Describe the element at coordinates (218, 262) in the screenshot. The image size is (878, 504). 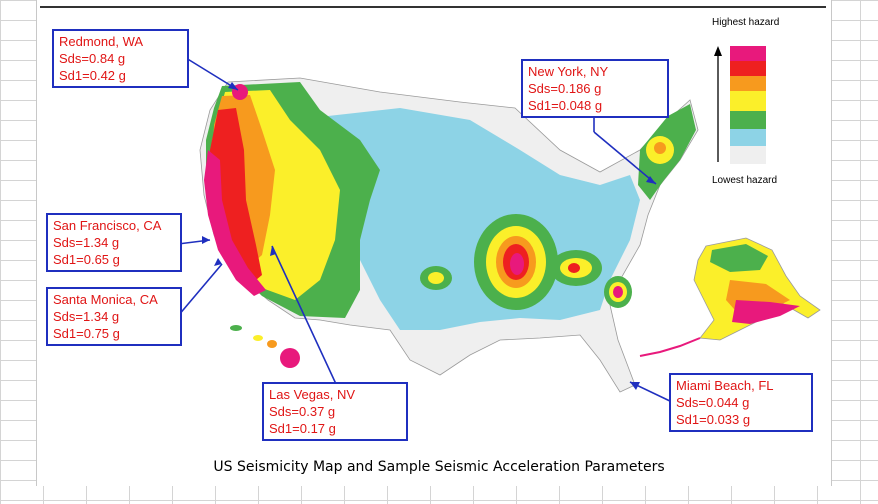
I see `arrowhead-santamonica` at that location.